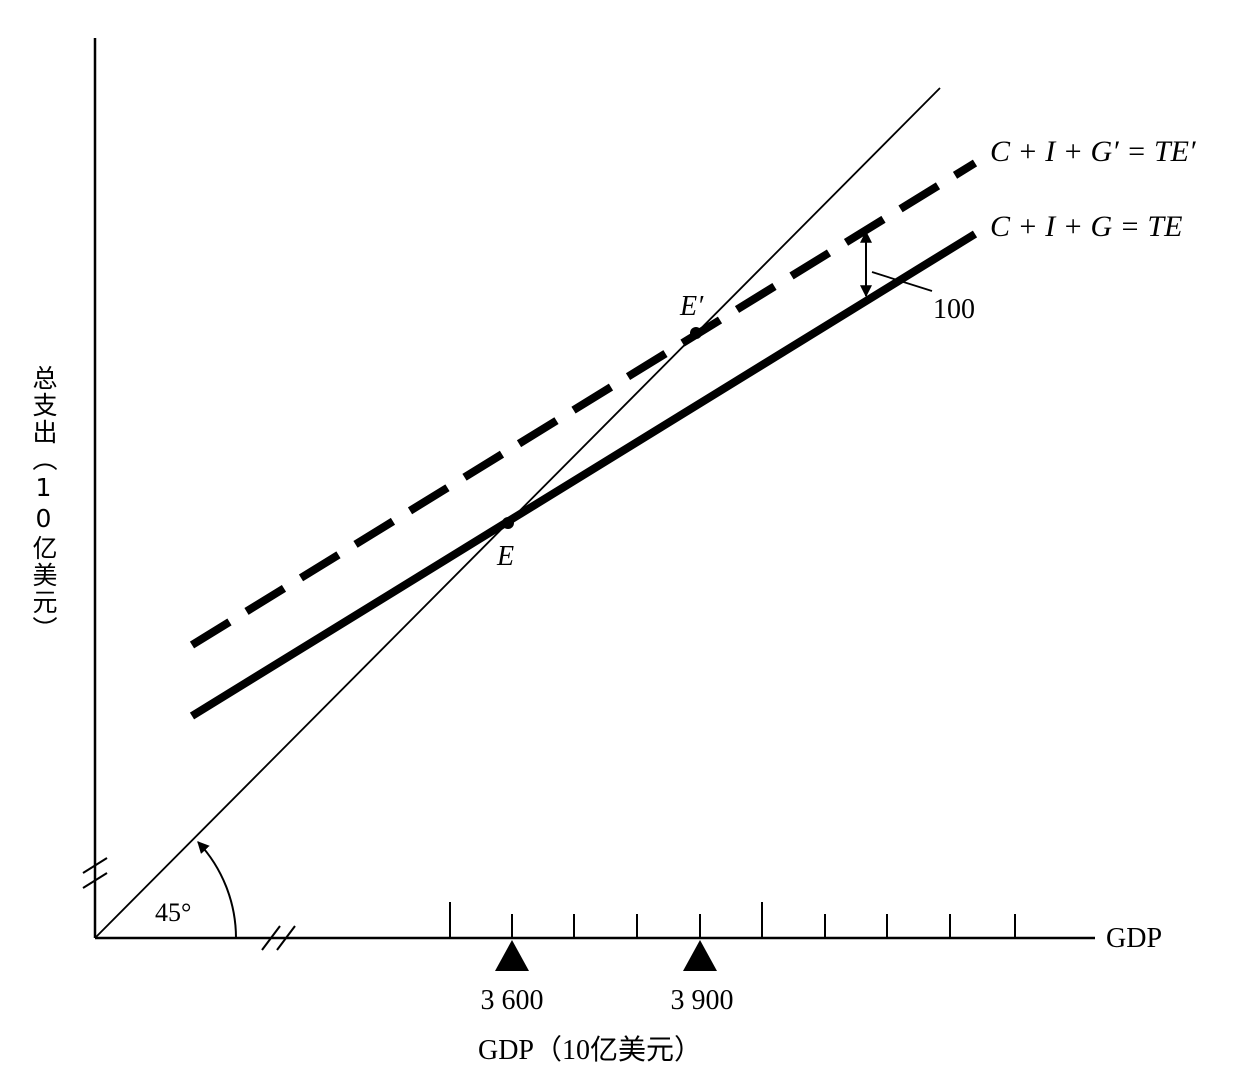 The width and height of the screenshot is (1242, 1078). Describe the element at coordinates (732, 920) in the screenshot. I see `x-axis-ticks` at that location.